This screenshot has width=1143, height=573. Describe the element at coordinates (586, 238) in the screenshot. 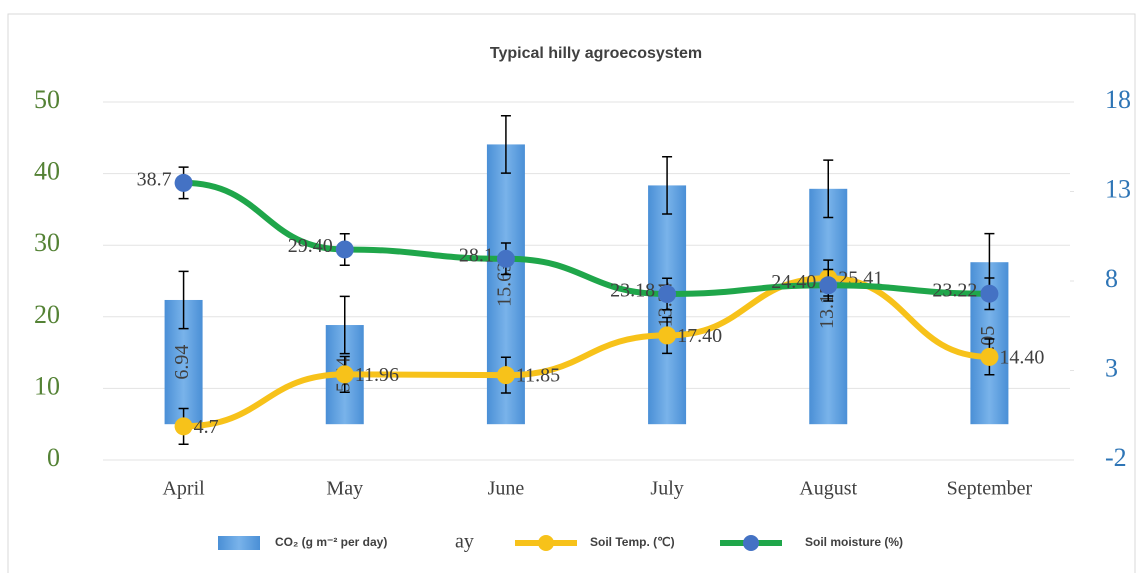

I see `series-line` at that location.